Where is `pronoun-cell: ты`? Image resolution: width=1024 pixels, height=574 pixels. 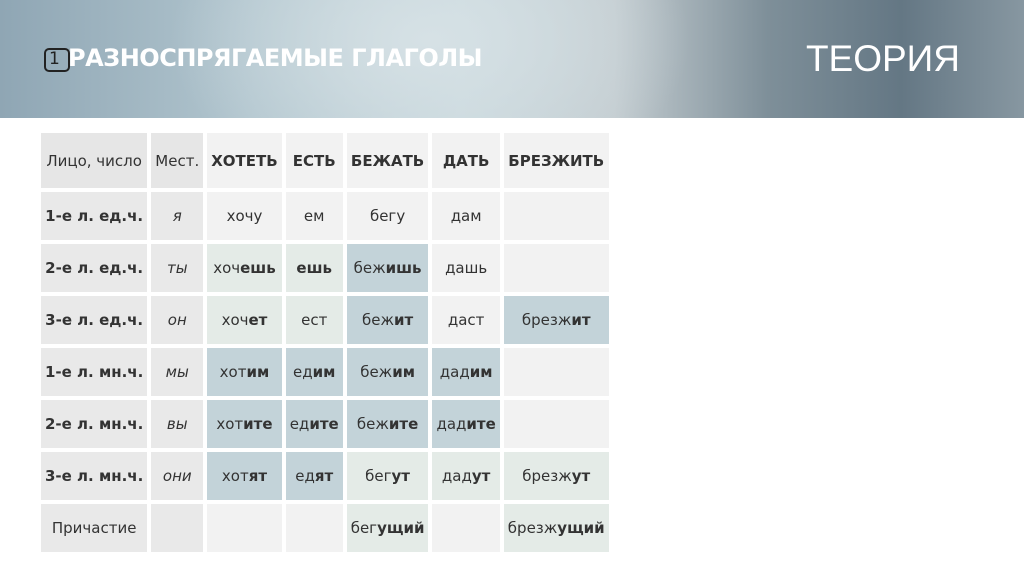 pronoun-cell: ты is located at coordinates (177, 268).